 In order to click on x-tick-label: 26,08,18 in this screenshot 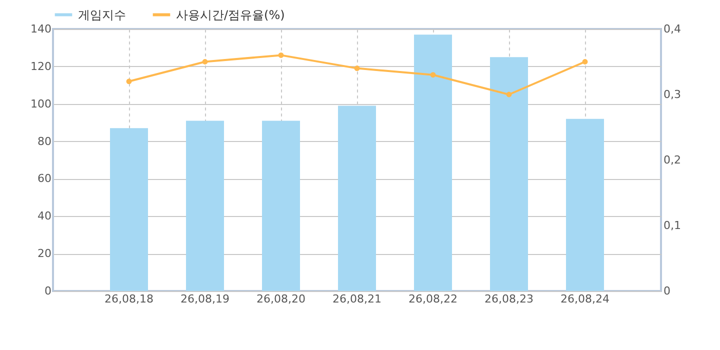, I will do `click(129, 299)`.